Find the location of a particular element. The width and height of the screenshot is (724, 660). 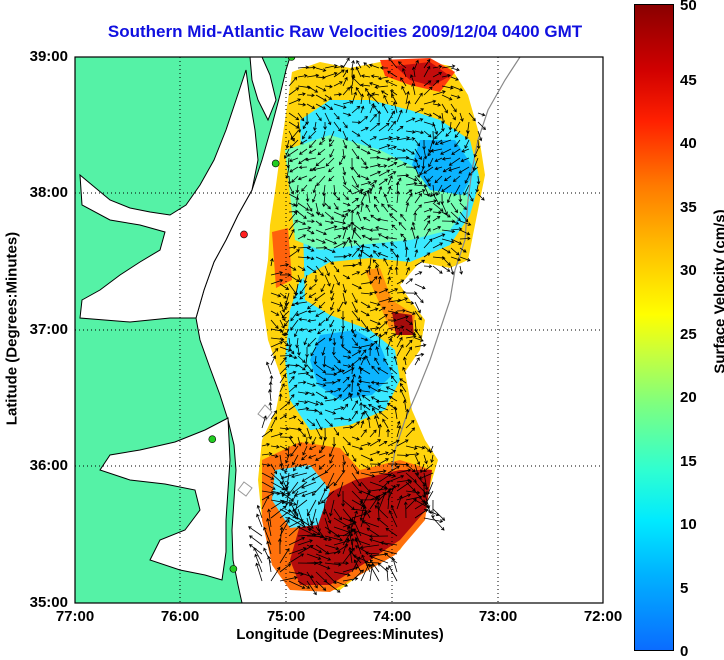

x-tick-73: 73:00 is located at coordinates (498, 616).